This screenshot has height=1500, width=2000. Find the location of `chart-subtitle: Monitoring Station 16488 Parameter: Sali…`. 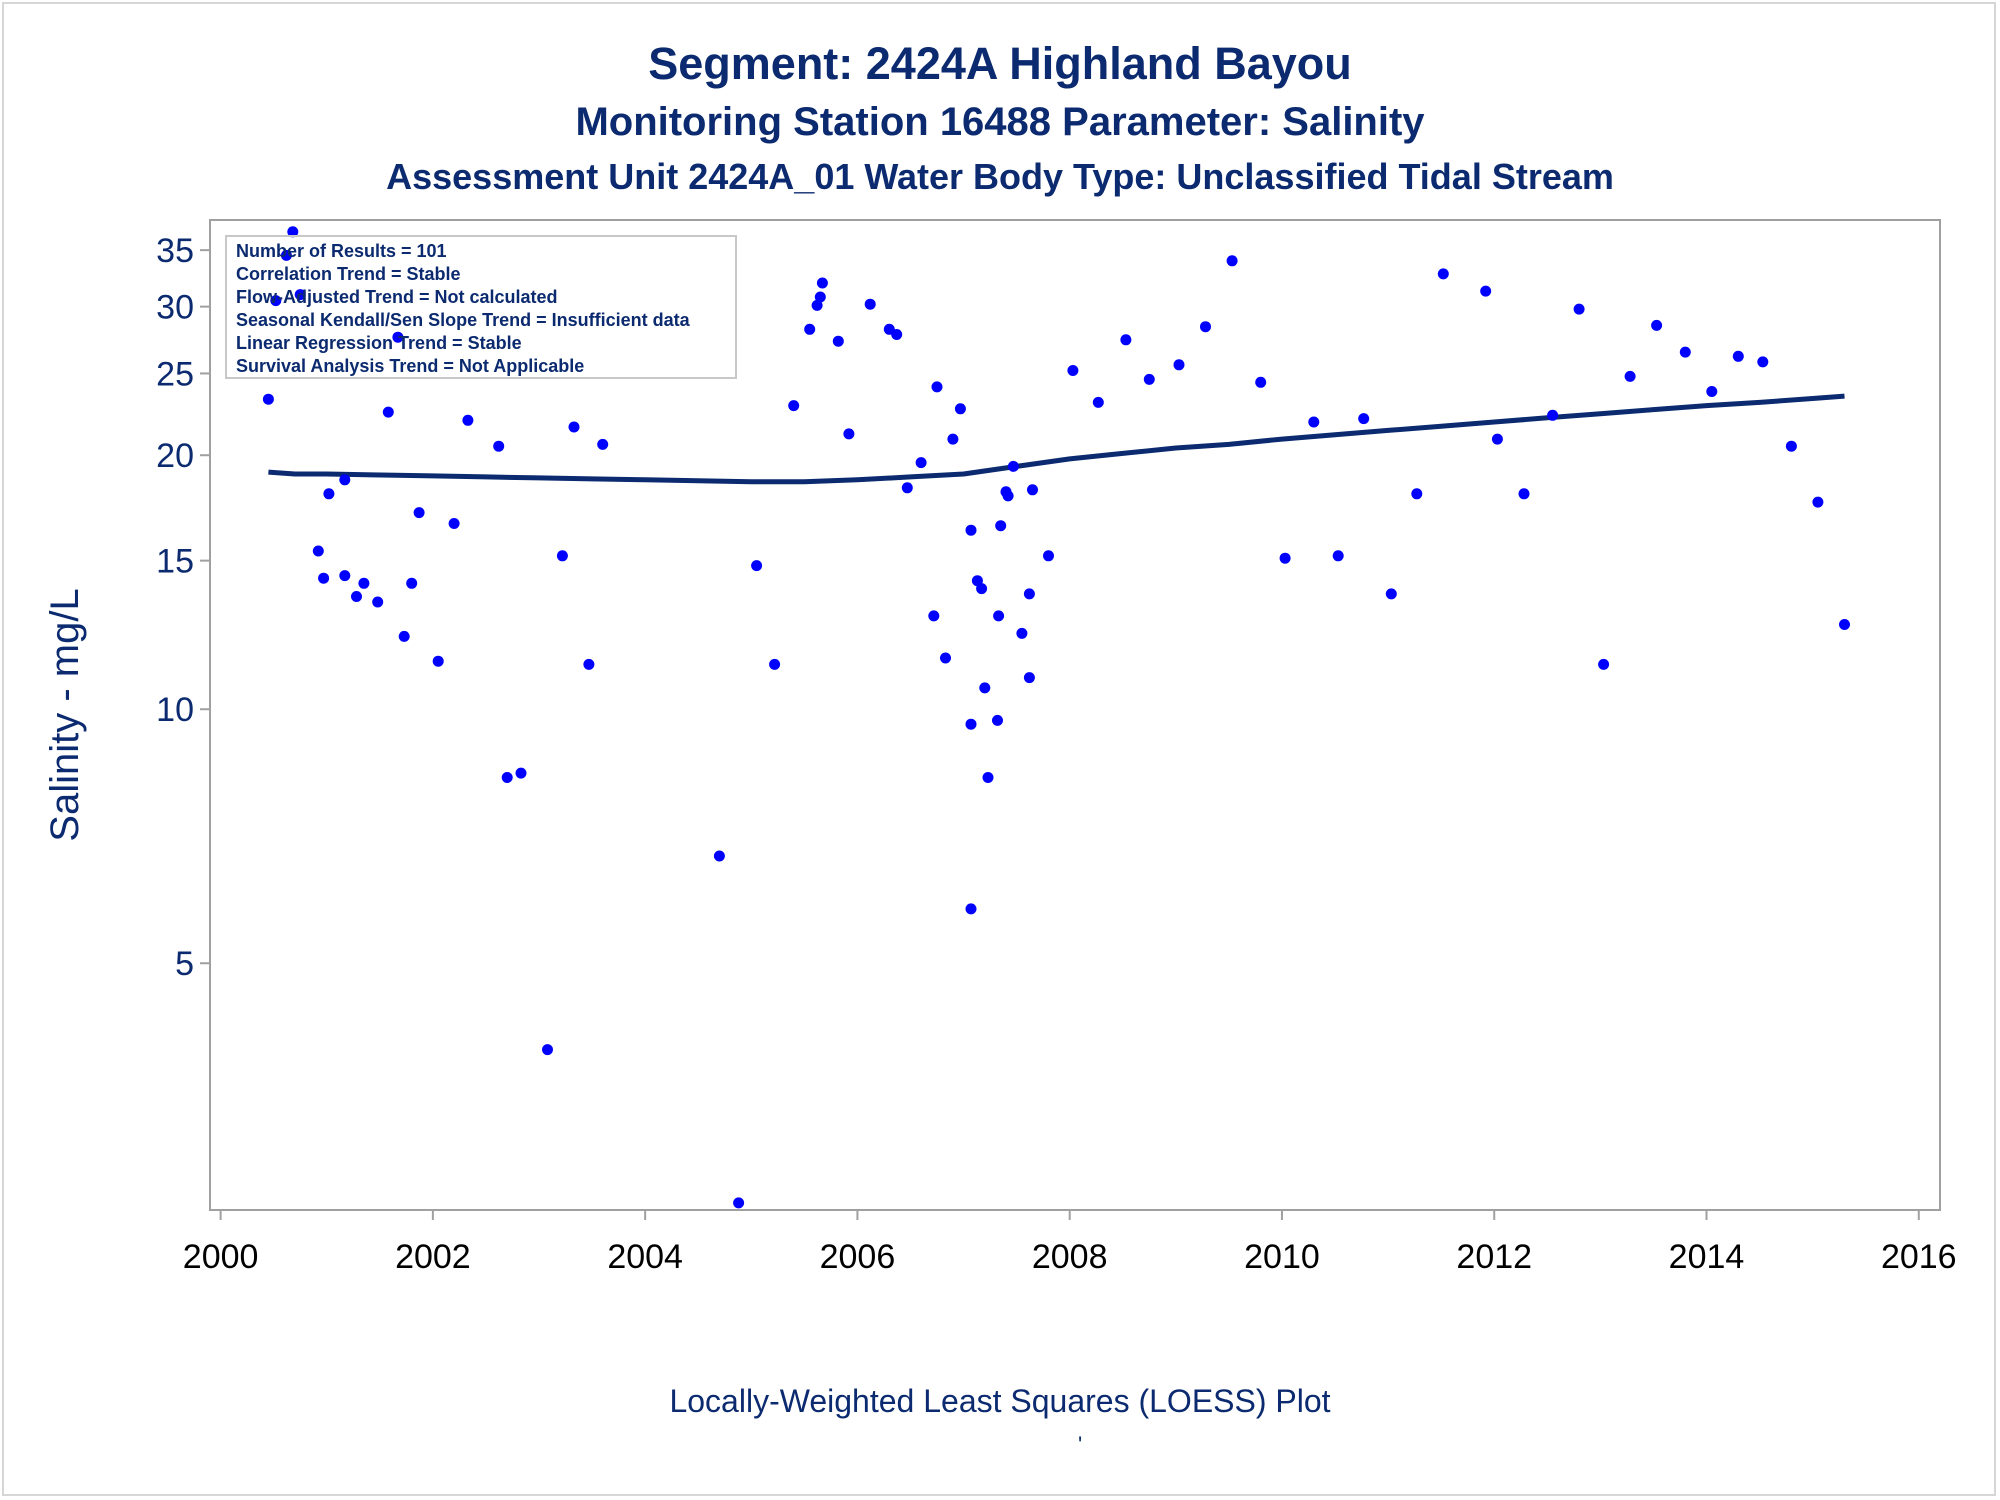

chart-subtitle: Monitoring Station 16488 Parameter: Sali… is located at coordinates (1000, 122).